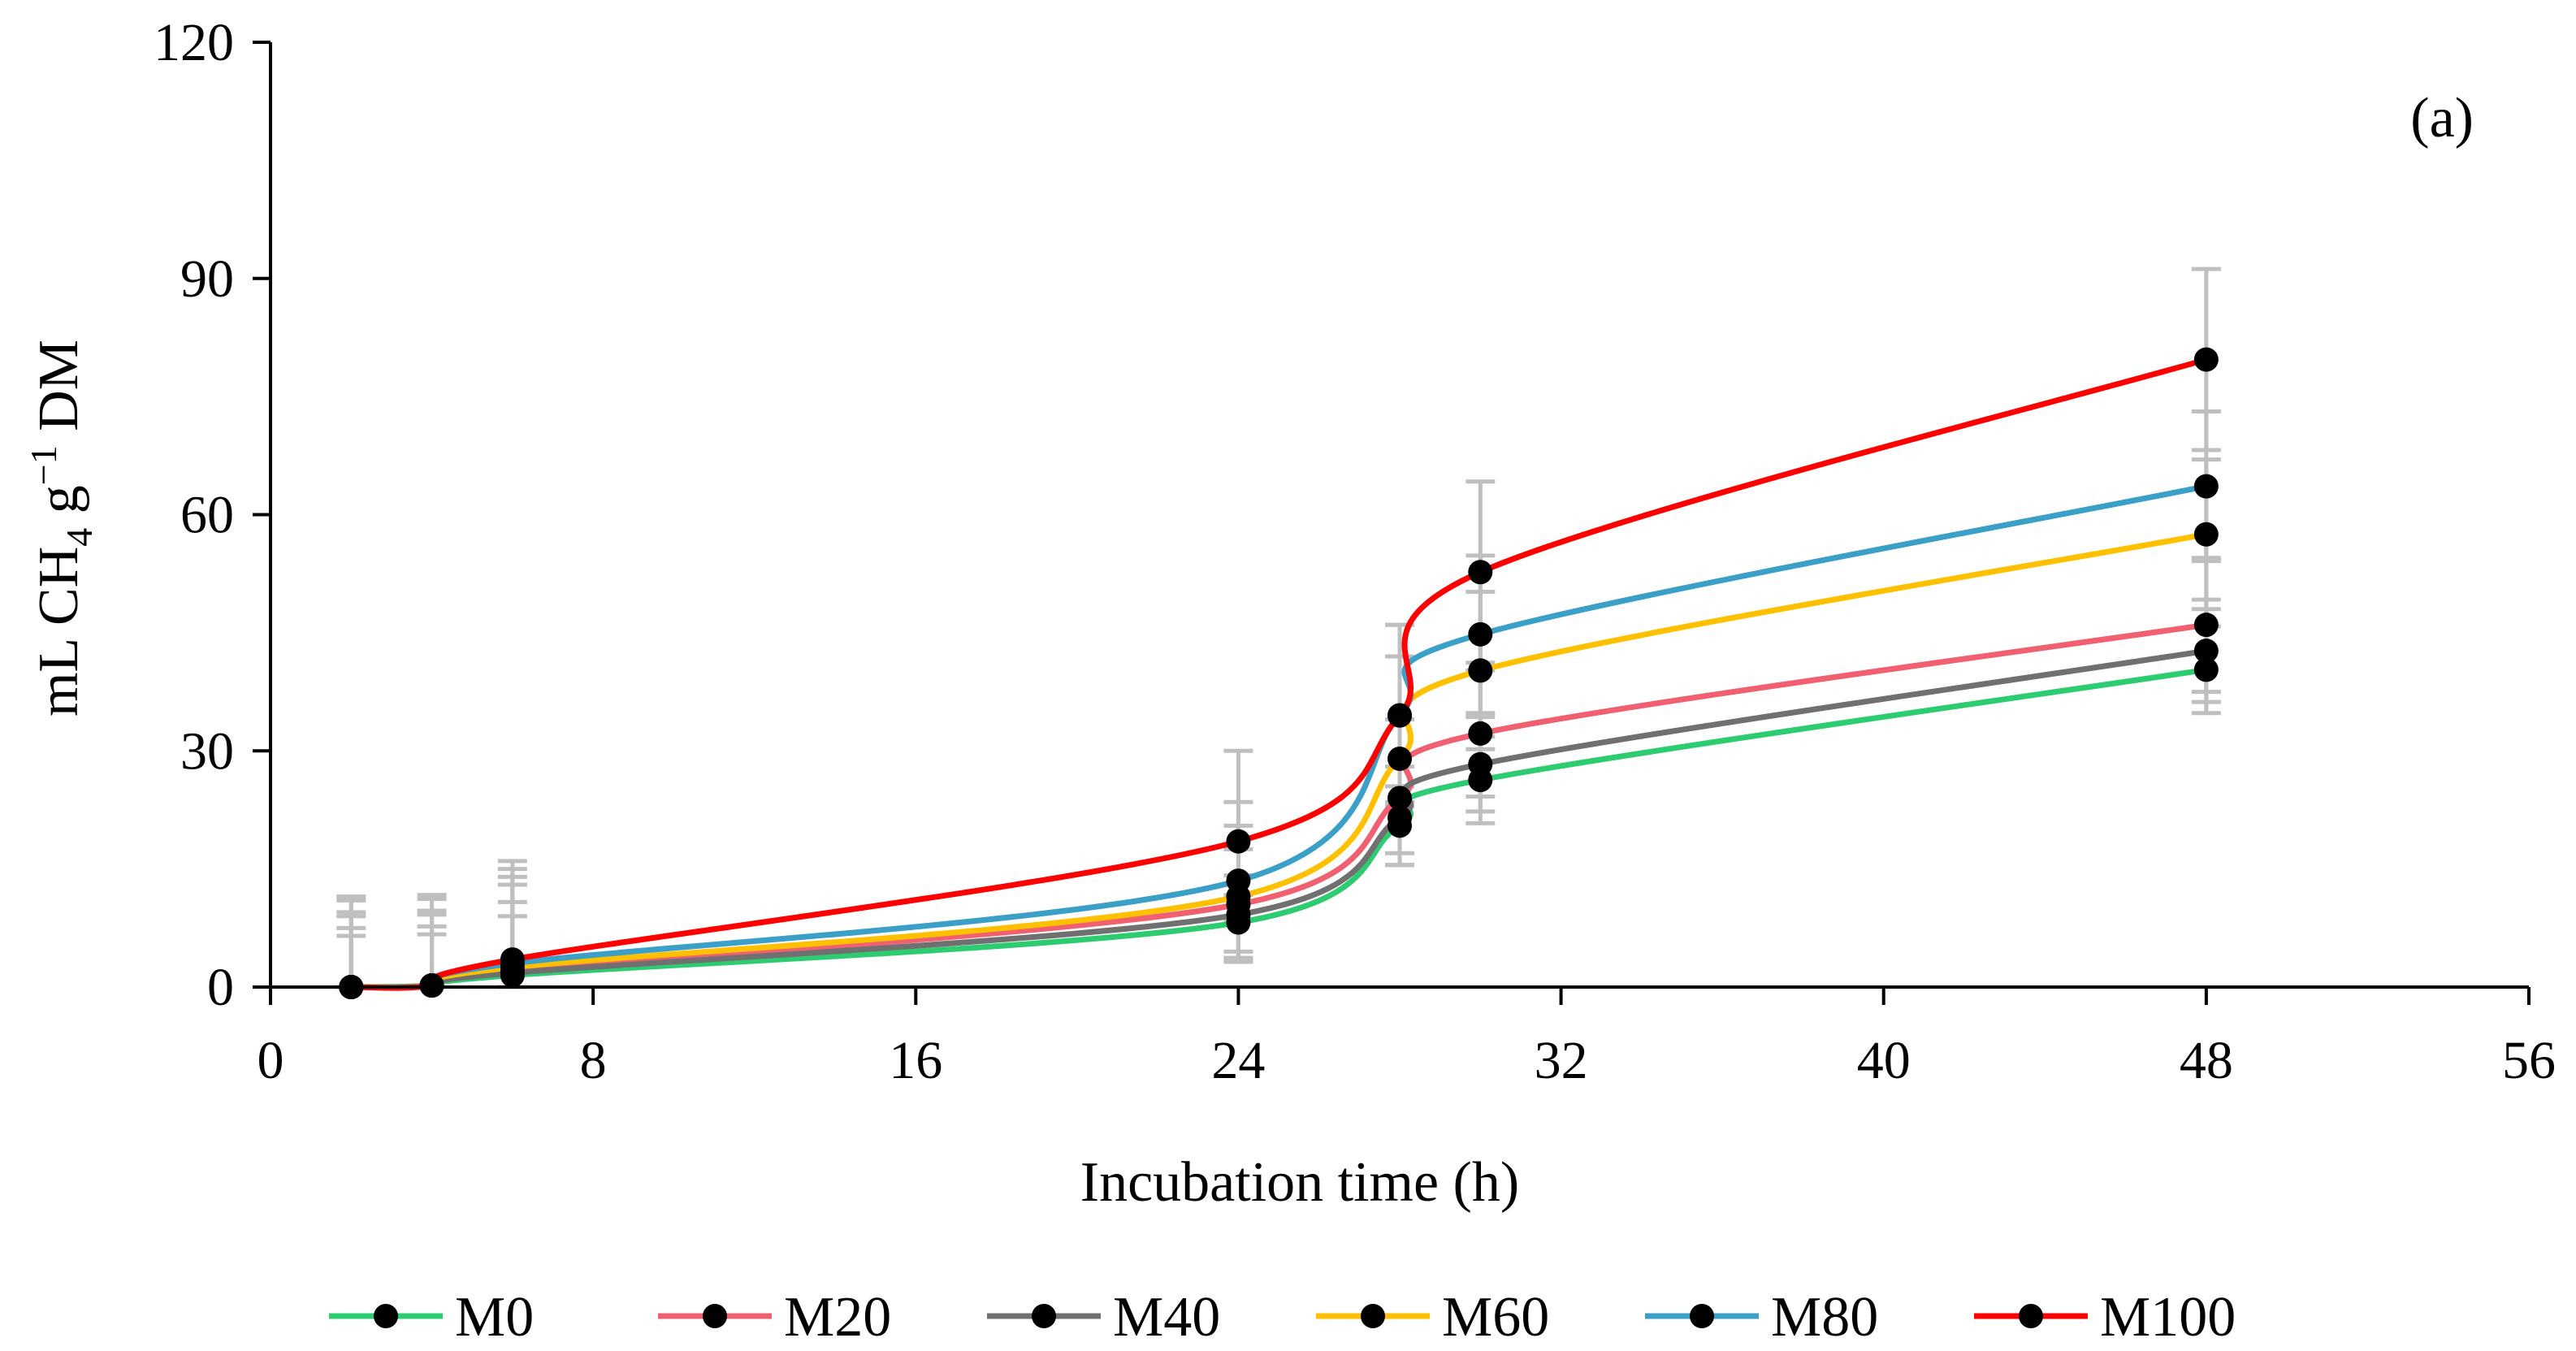 The image size is (2576, 1351). I want to click on legend-label-m80: M80, so click(1824, 1318).